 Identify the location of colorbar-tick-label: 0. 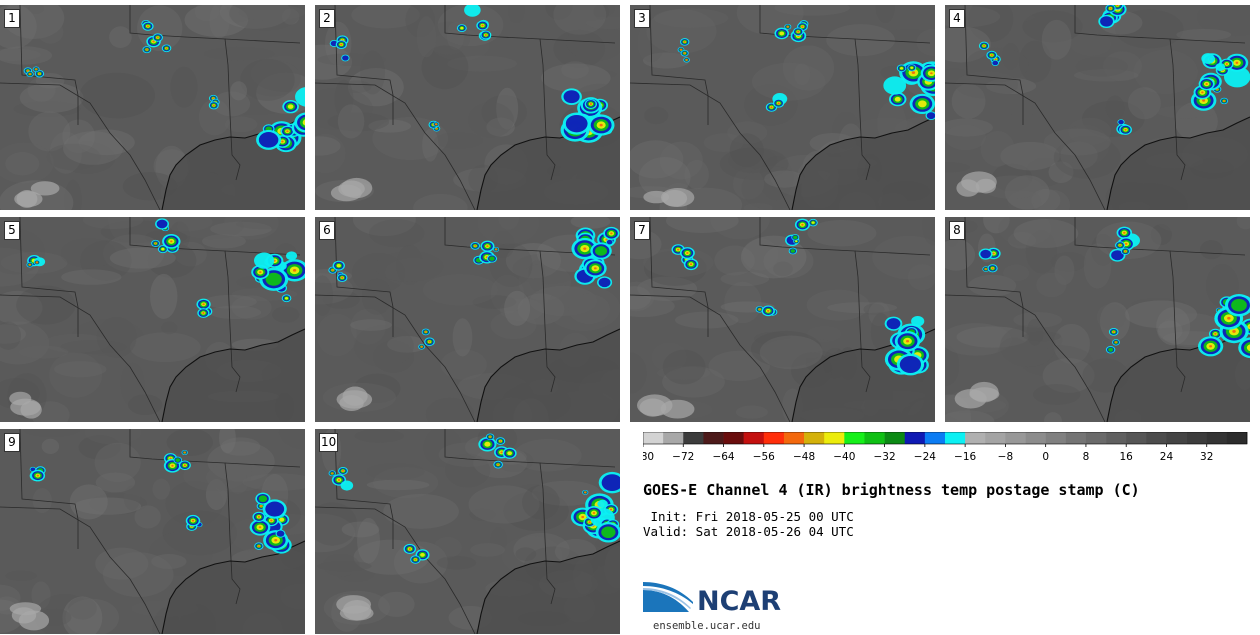
(1045, 457).